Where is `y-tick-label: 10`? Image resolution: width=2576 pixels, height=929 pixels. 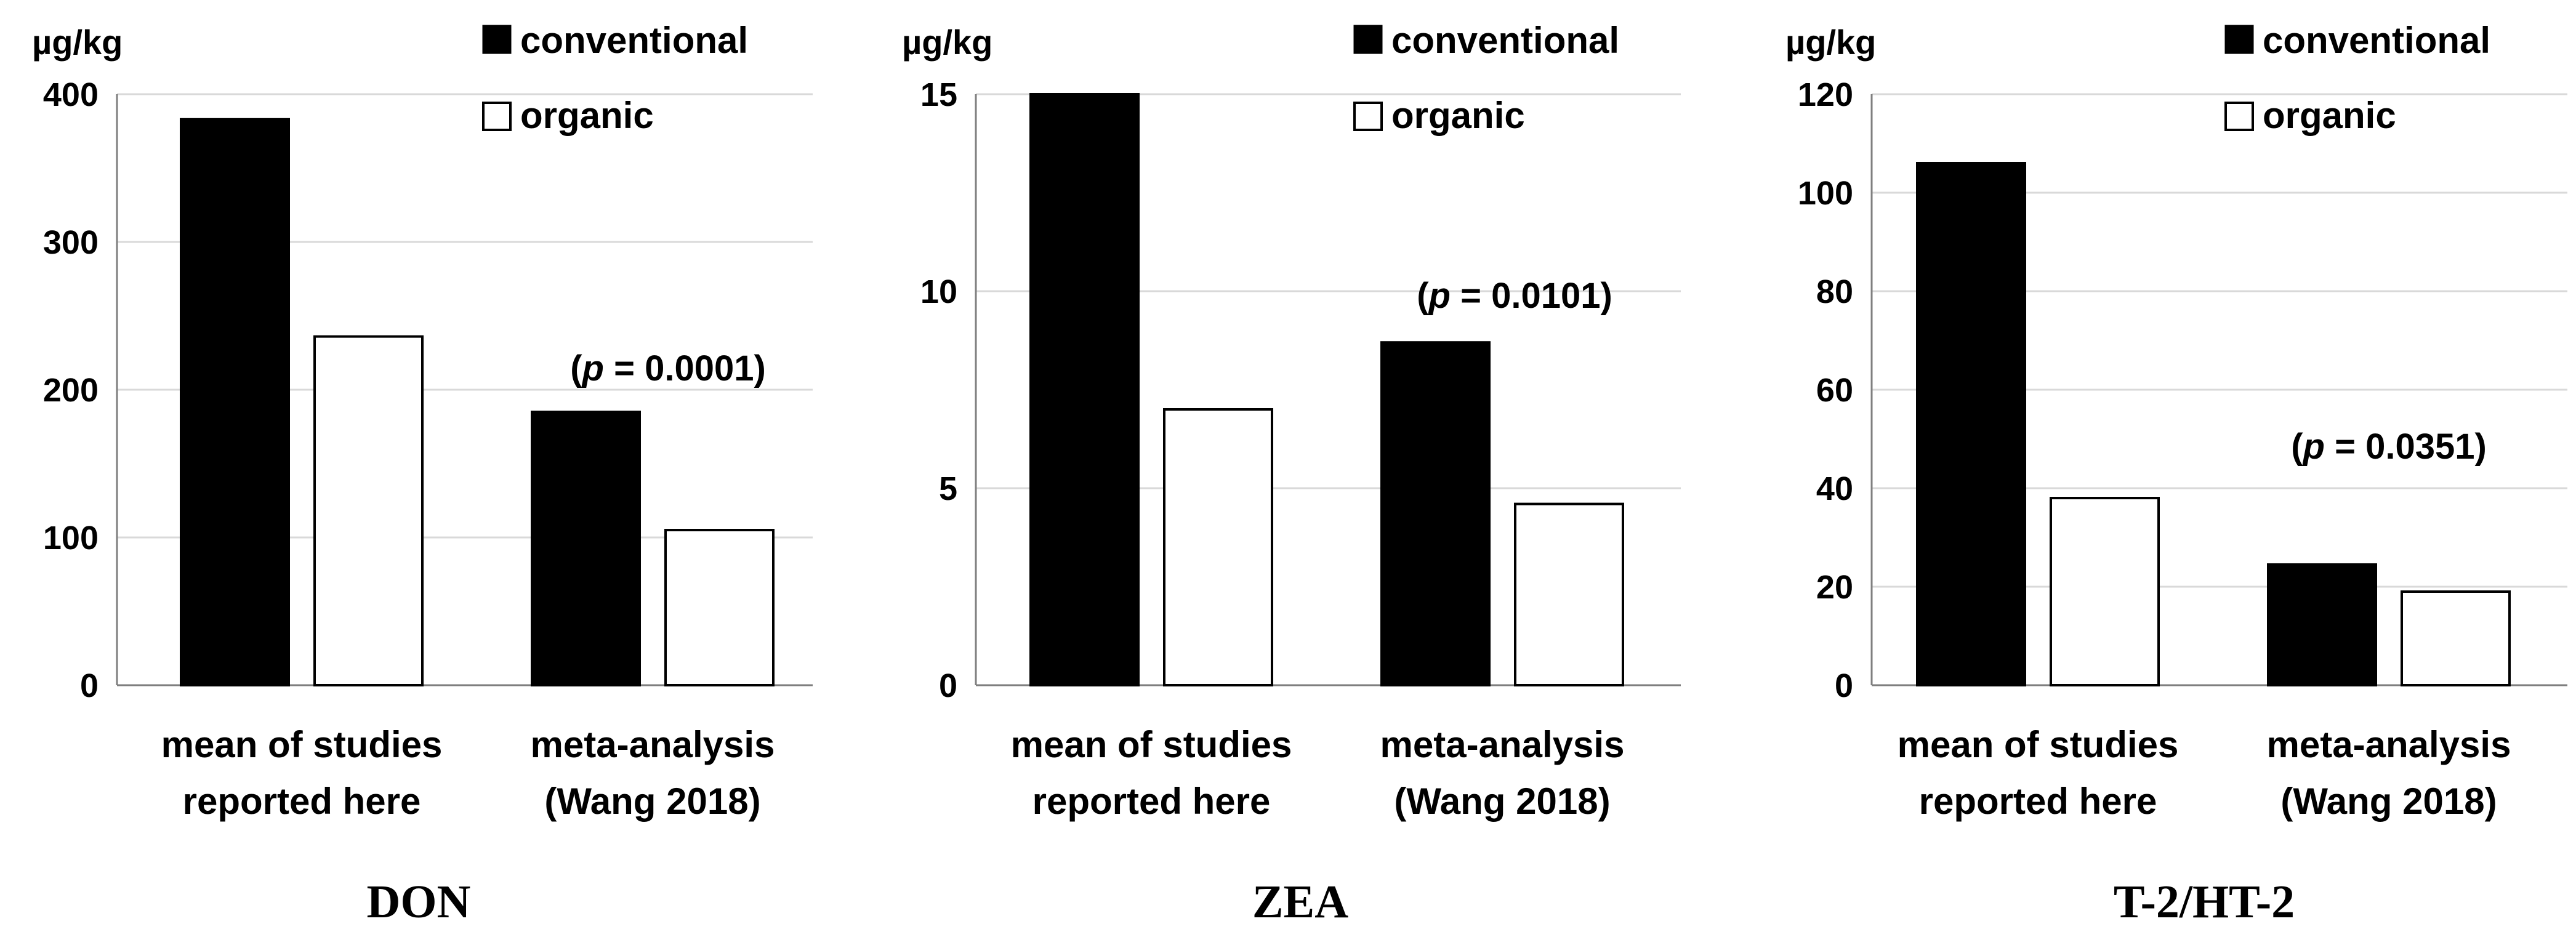 y-tick-label: 10 is located at coordinates (938, 291).